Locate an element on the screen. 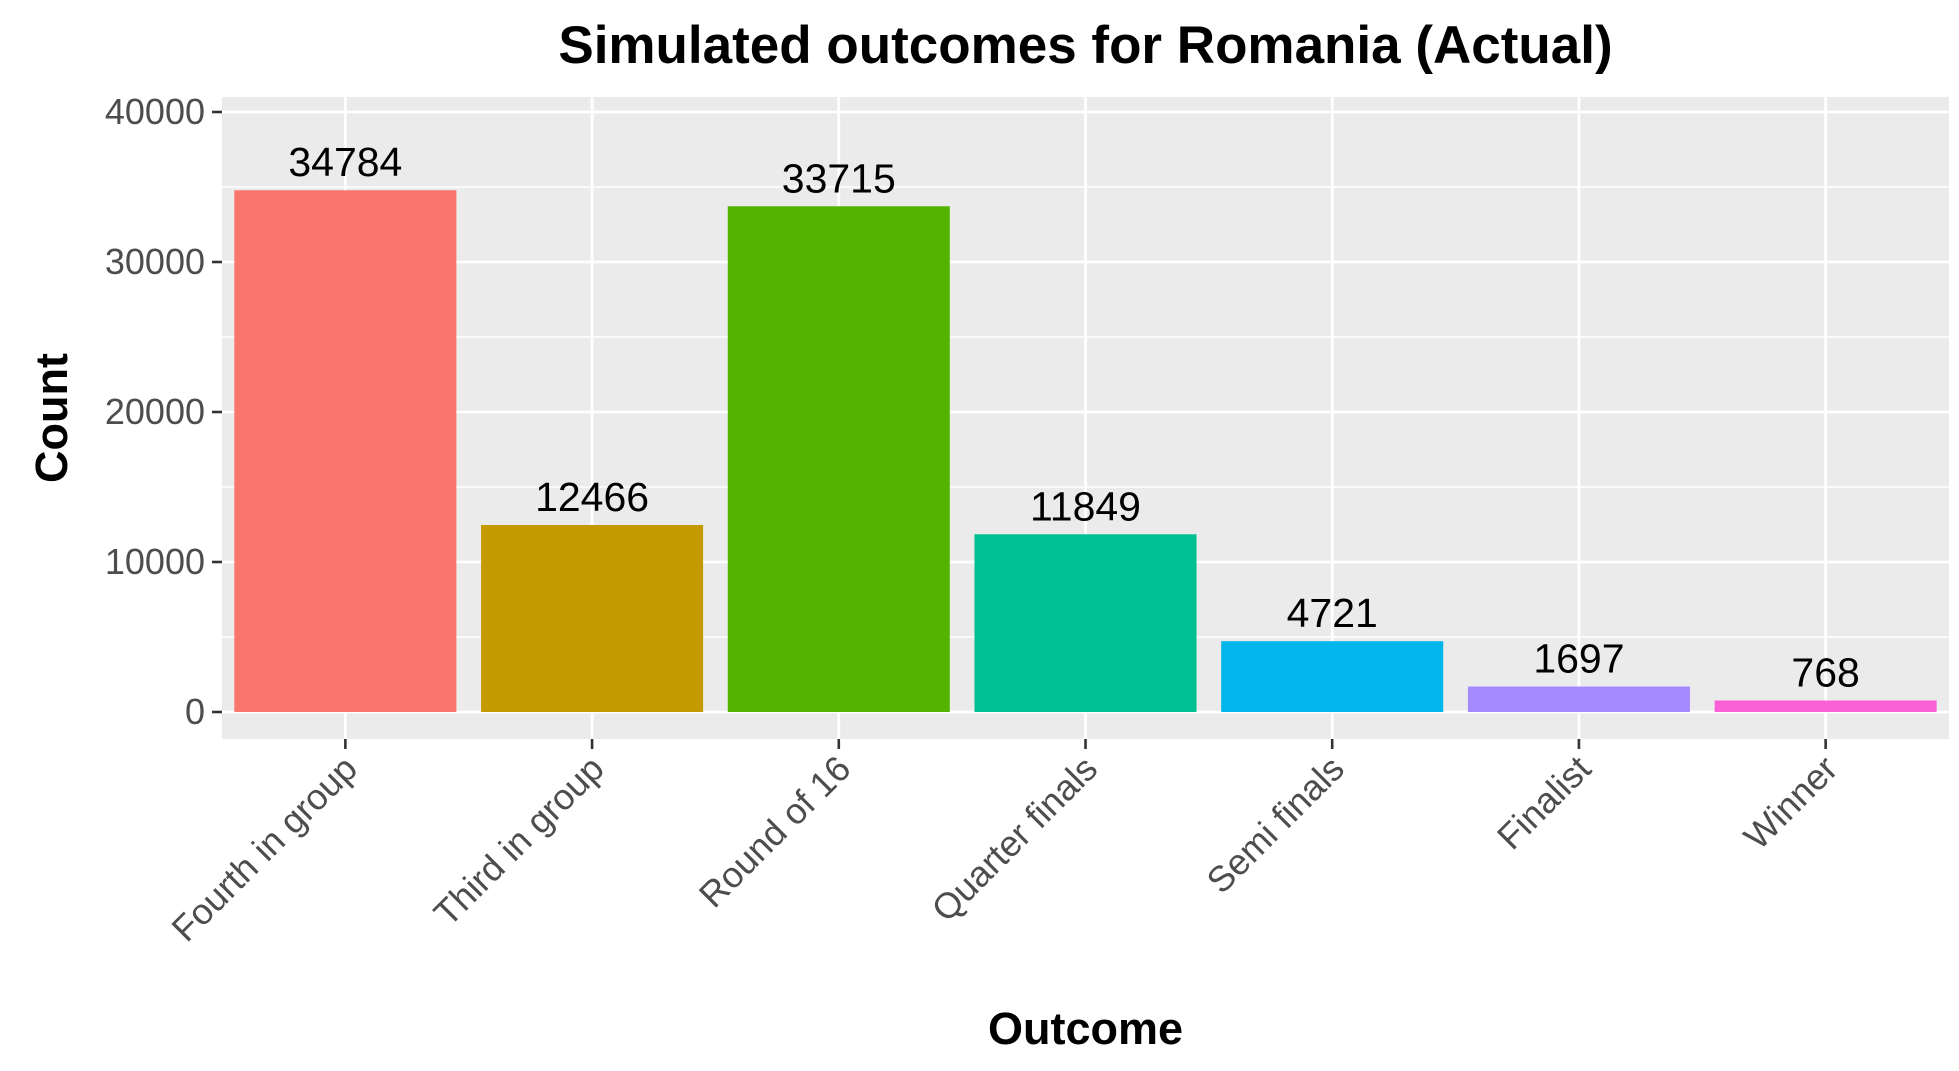 The height and width of the screenshot is (1071, 1959). x-tick-label: Quarter finals is located at coordinates (1014, 839).